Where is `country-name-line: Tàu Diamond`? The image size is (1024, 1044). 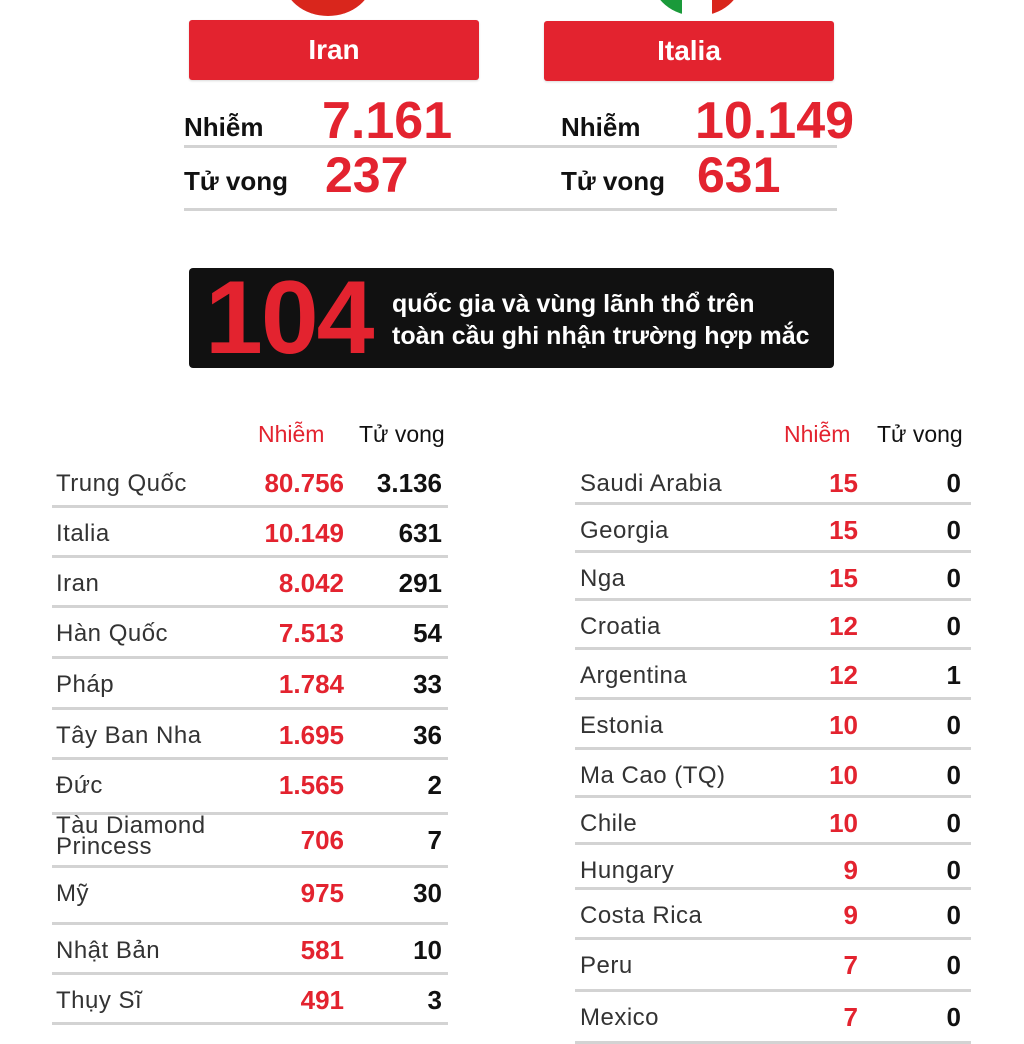
country-name-line: Tàu Diamond is located at coordinates (131, 825).